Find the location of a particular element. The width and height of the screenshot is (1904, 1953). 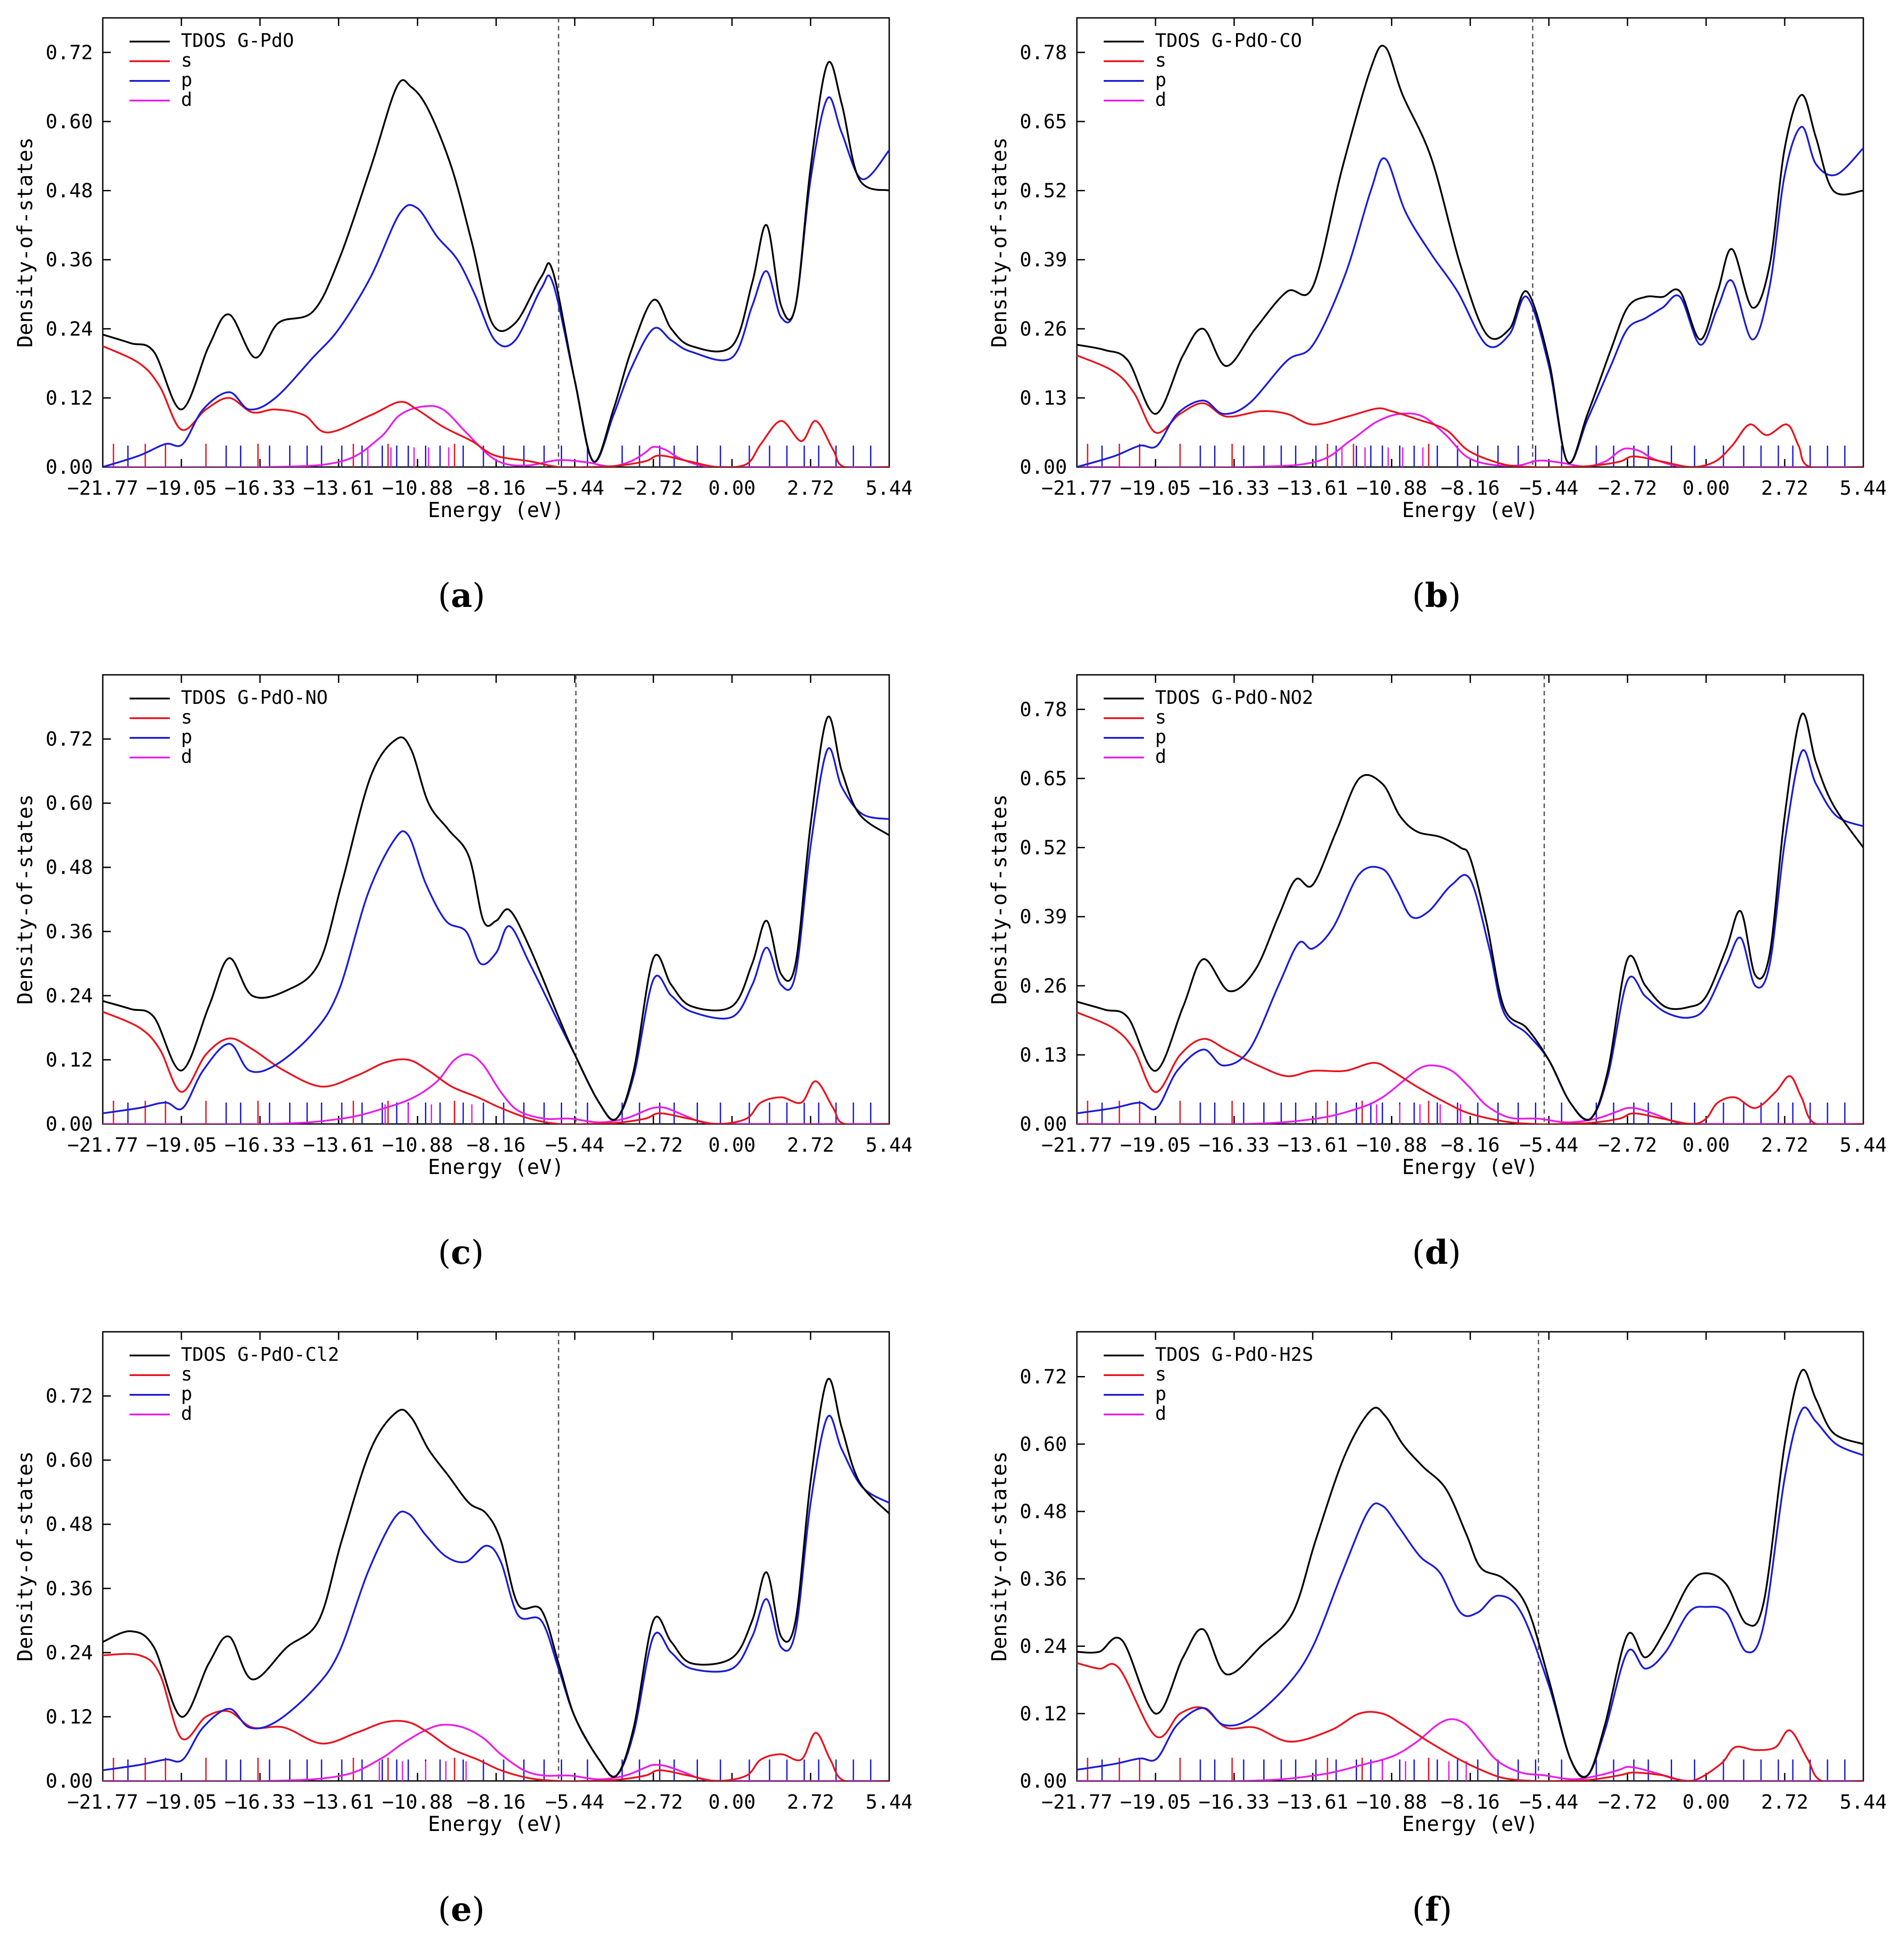

legend-label-tdos: TDOS G-PdO-NO is located at coordinates (254, 697).